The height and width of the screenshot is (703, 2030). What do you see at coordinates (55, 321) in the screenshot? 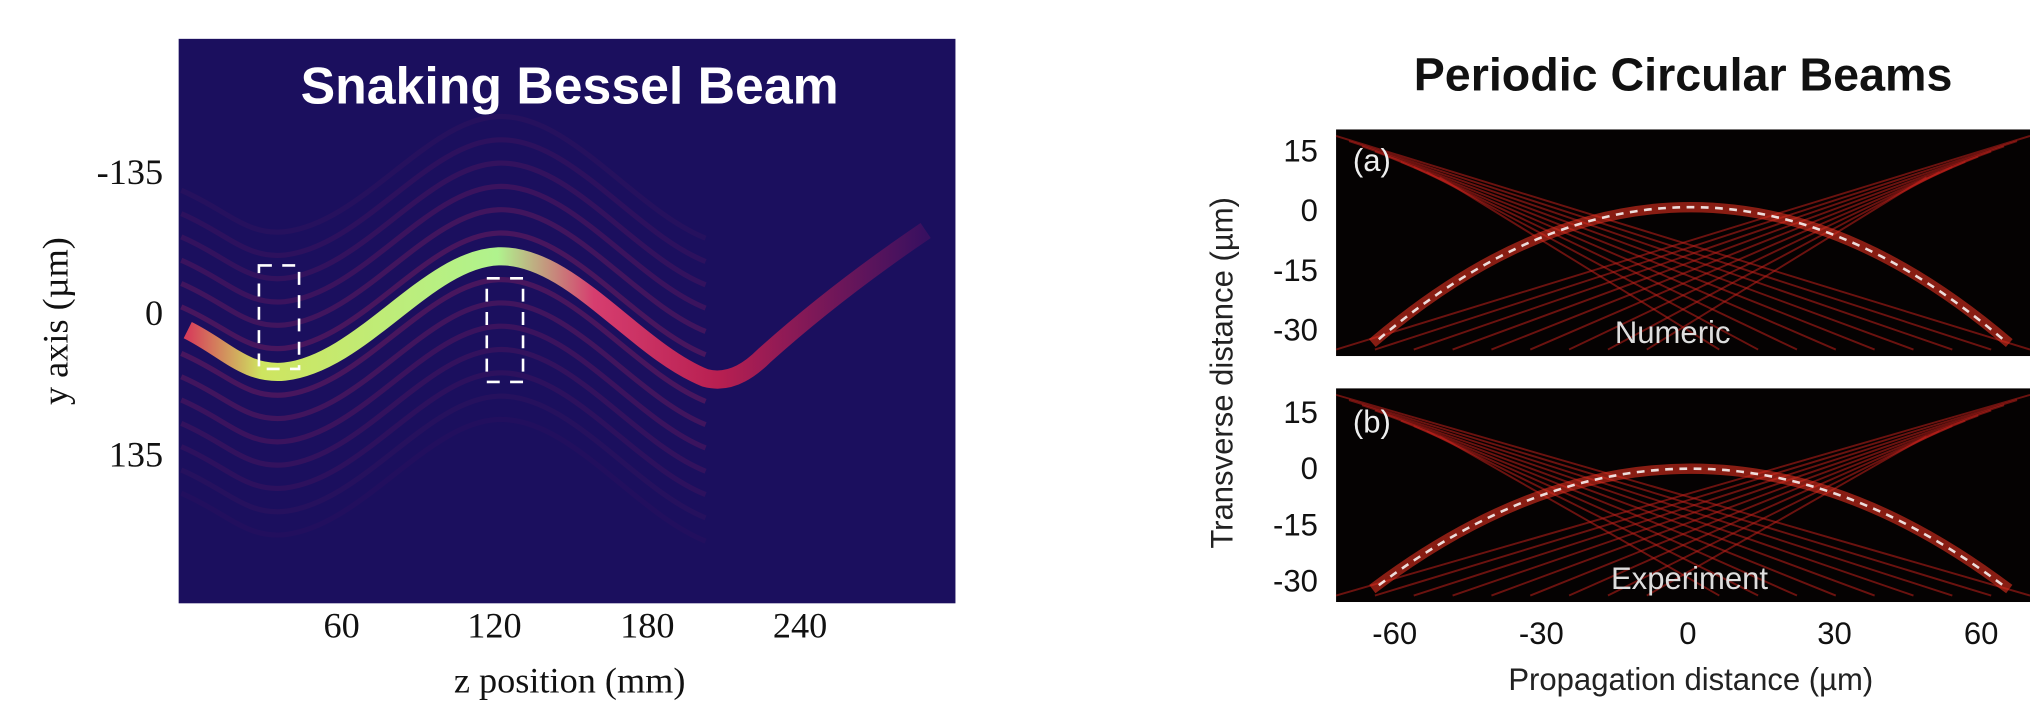
I see `y-axis-label: y axis (µm)` at bounding box center [55, 321].